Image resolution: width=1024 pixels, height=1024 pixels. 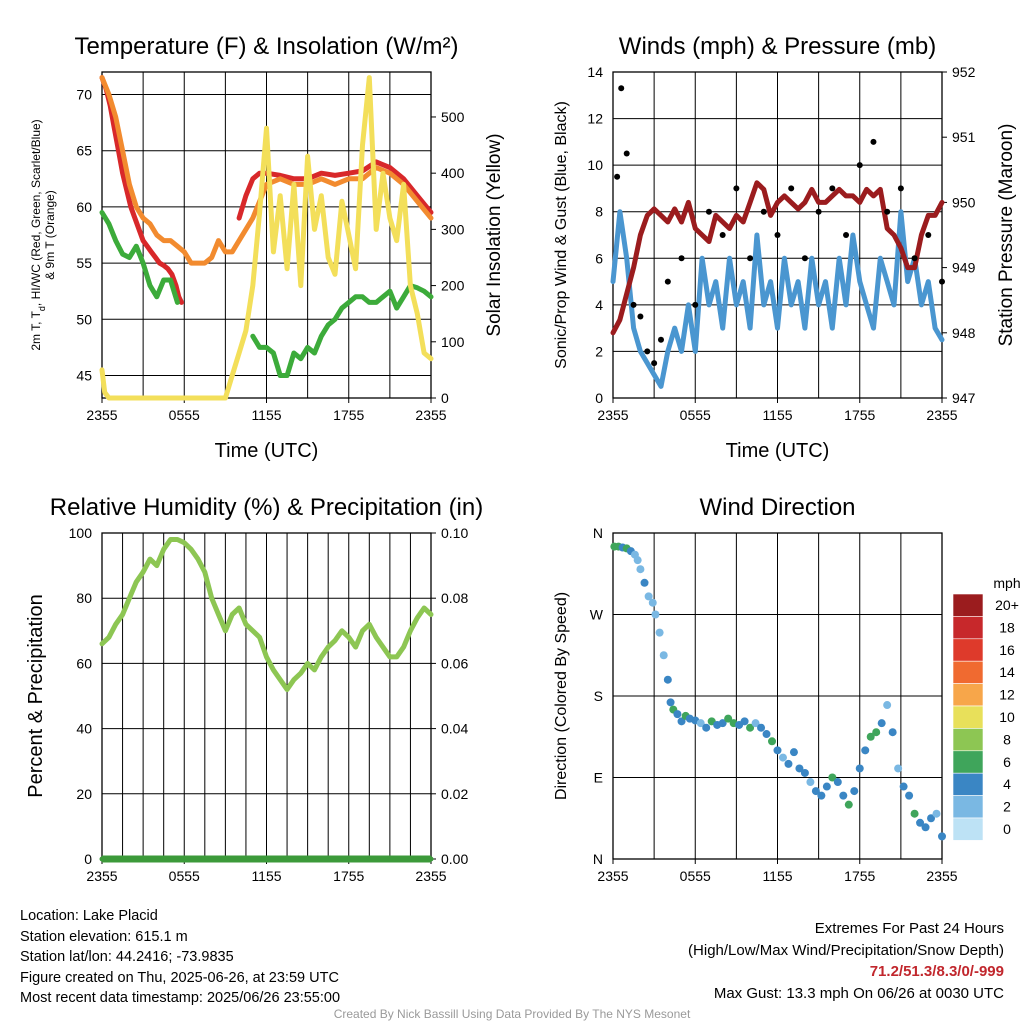 What do you see at coordinates (1007, 739) in the screenshot?
I see `legend-label: 8` at bounding box center [1007, 739].